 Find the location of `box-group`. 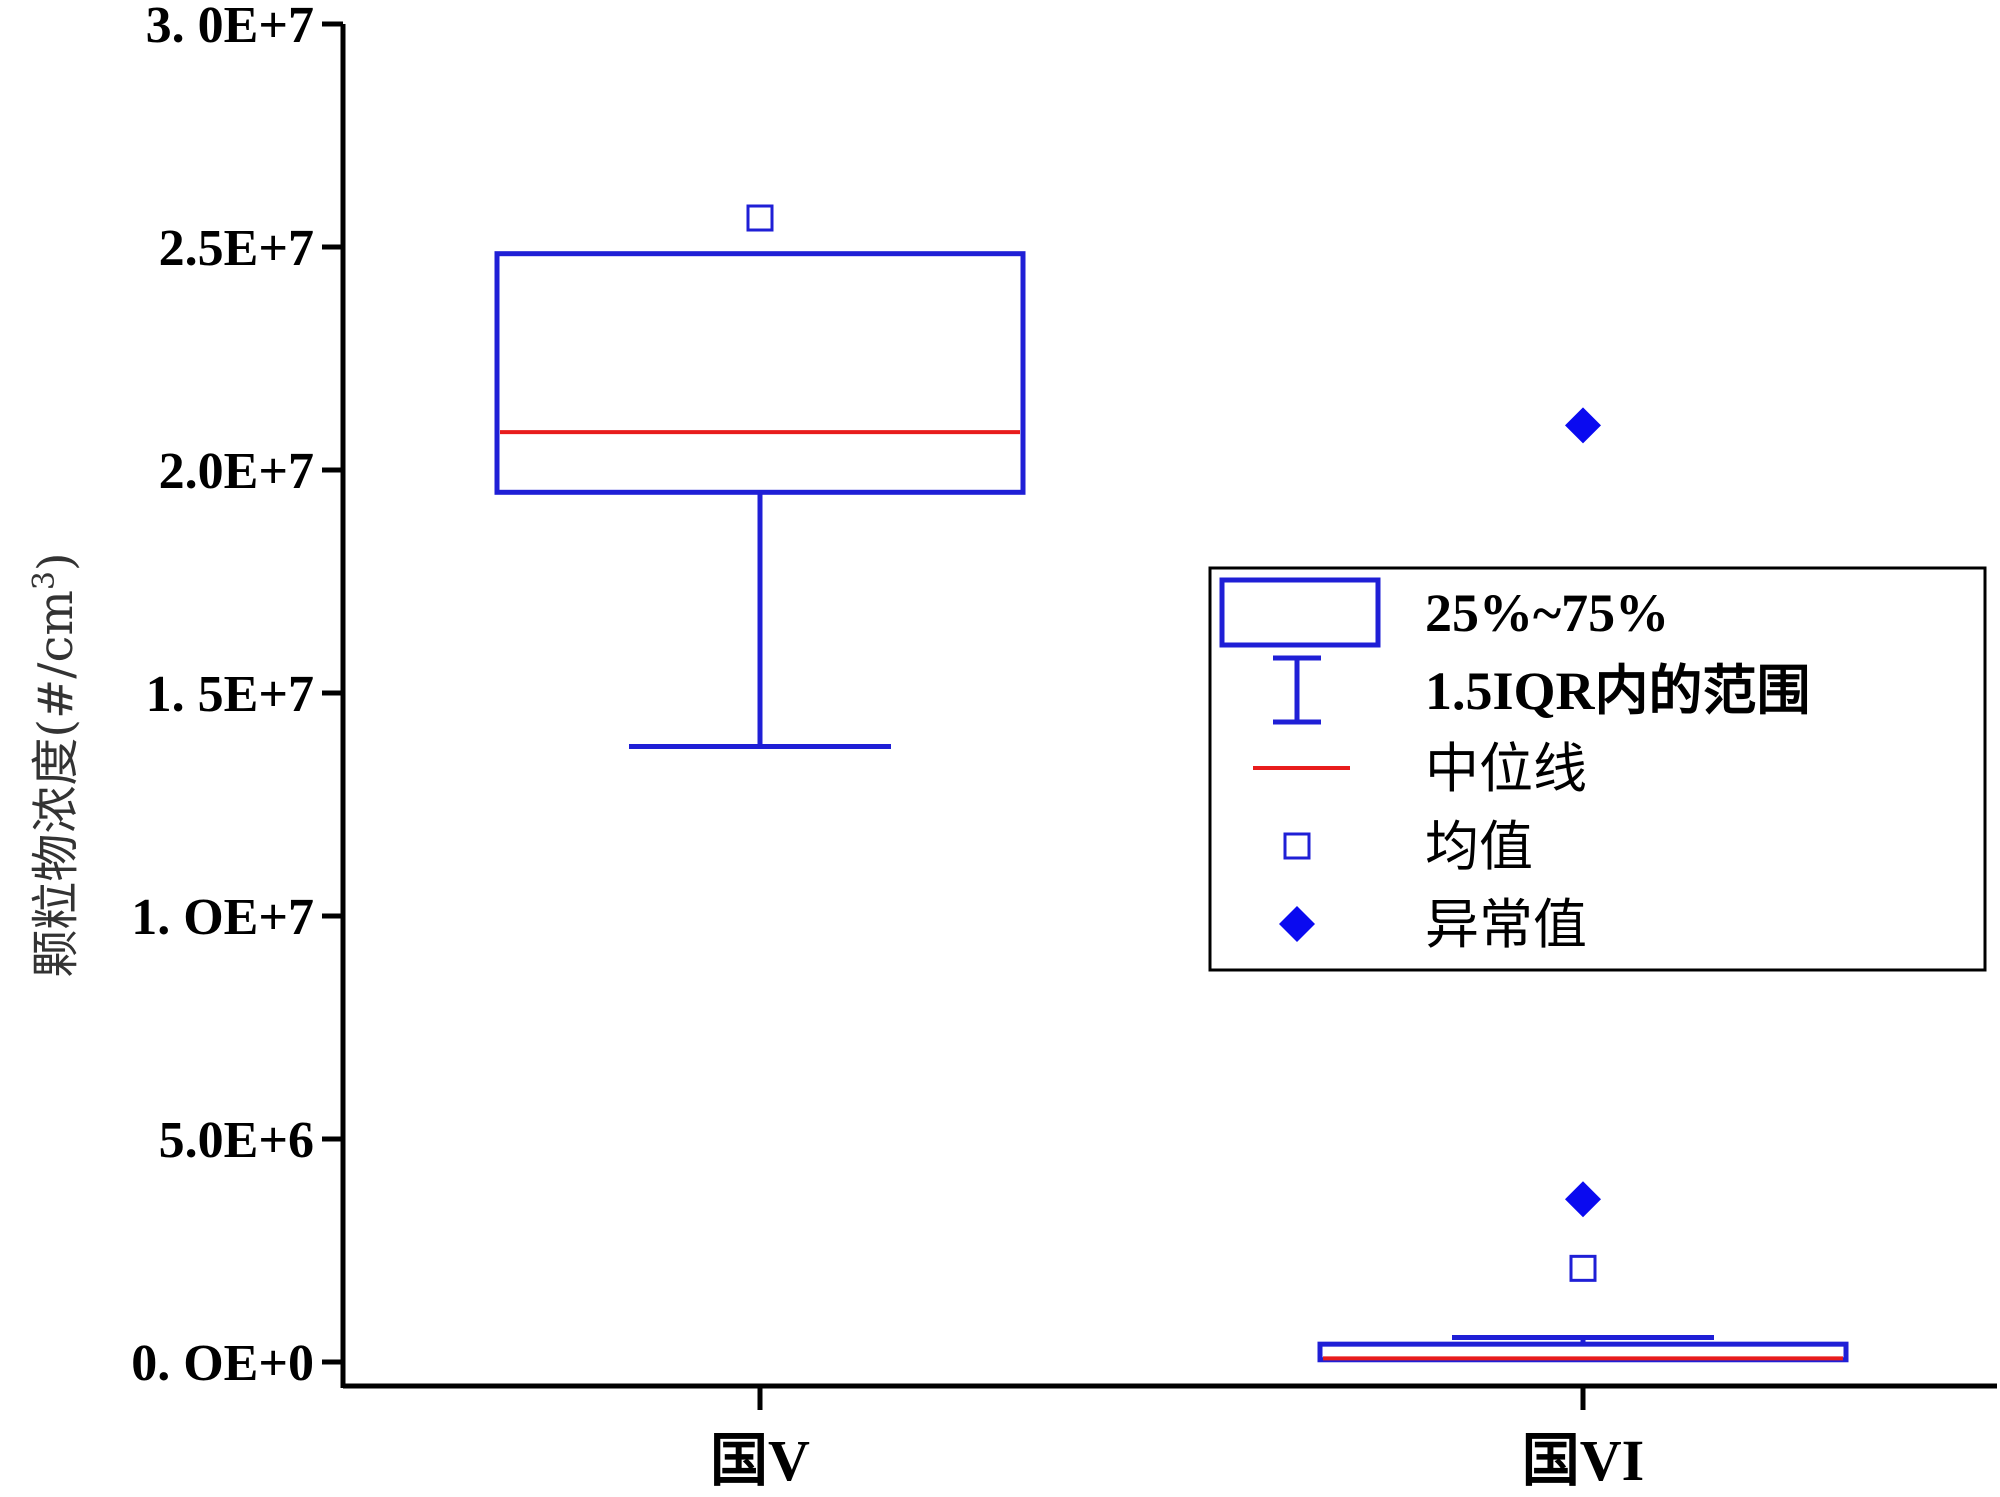

box-group is located at coordinates (760, 477).